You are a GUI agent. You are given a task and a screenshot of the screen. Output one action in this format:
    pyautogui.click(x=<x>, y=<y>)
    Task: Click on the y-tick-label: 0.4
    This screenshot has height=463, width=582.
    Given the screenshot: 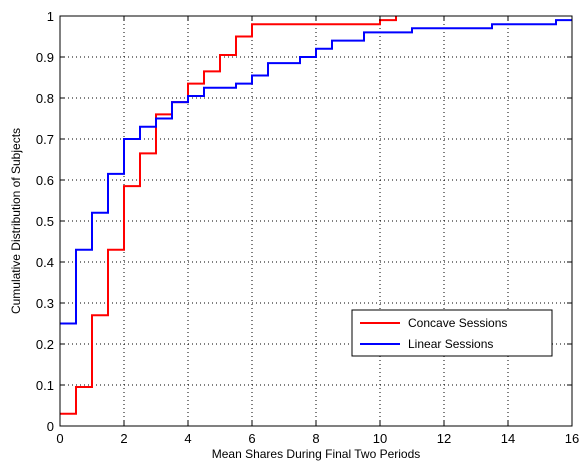 What is the action you would take?
    pyautogui.click(x=45, y=262)
    